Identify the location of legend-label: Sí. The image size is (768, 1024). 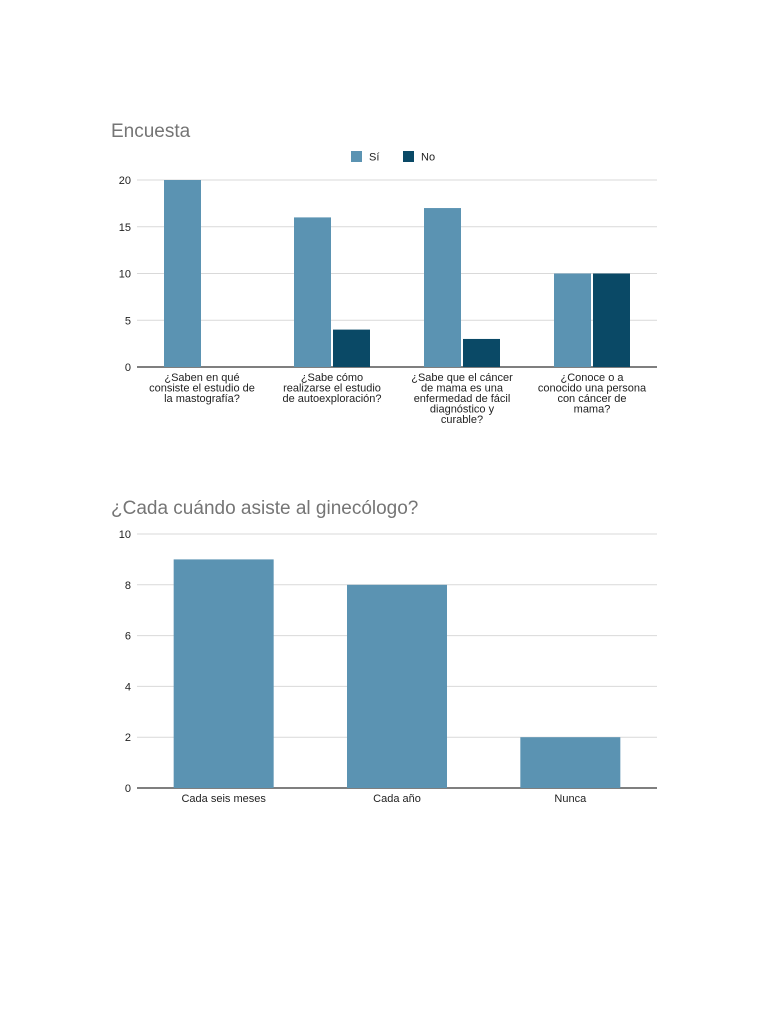
(374, 158).